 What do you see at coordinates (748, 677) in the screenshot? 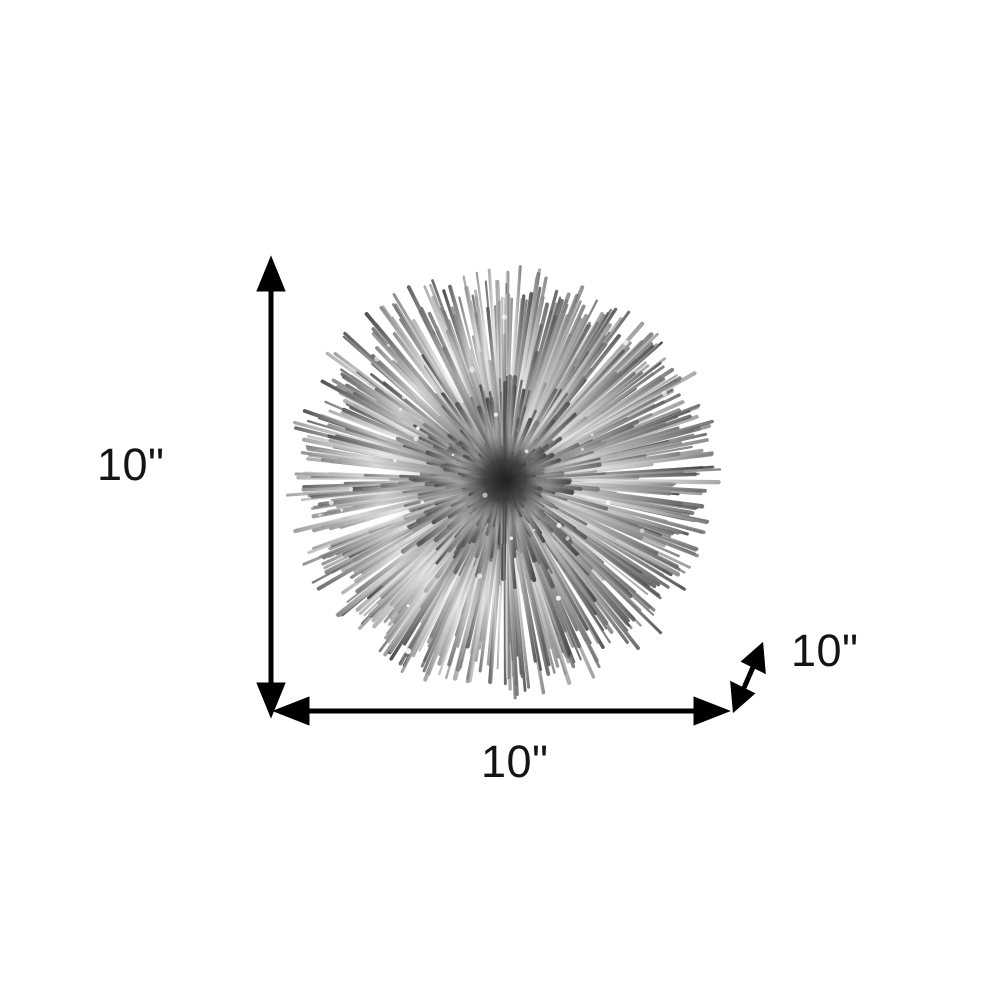
I see `depth-arrow` at bounding box center [748, 677].